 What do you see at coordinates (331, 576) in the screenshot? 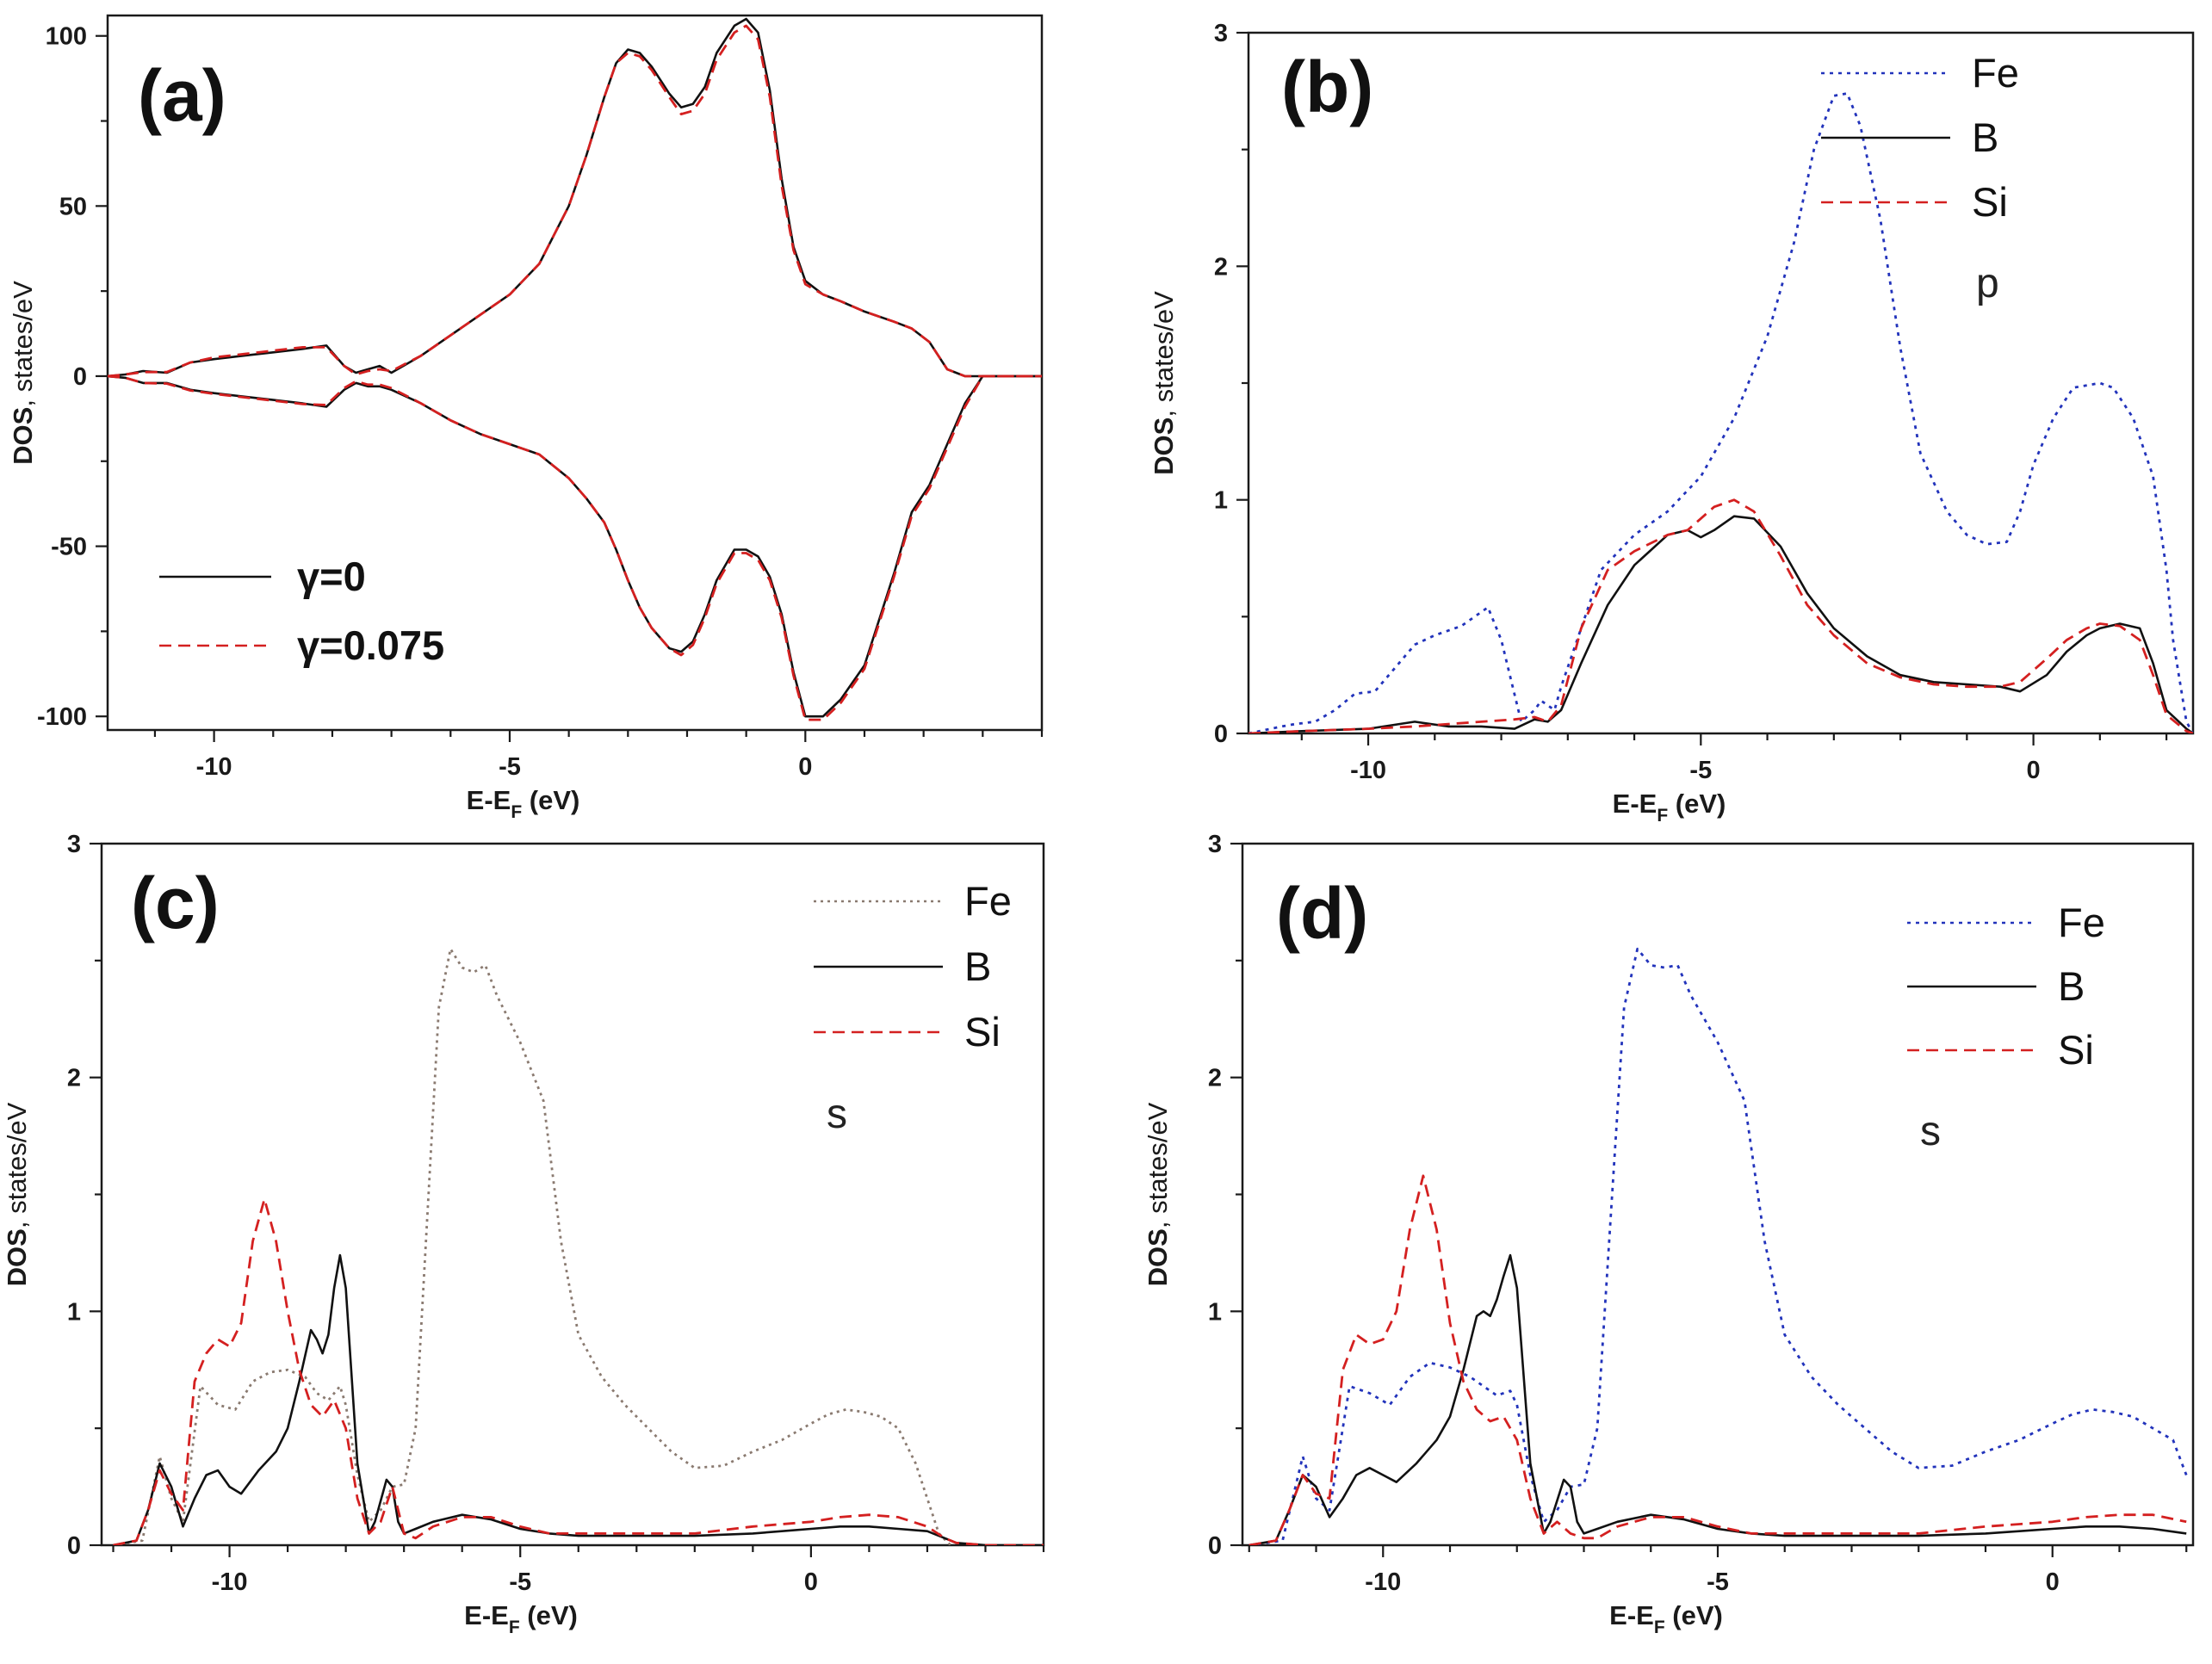
I see `legend-label: γ=0` at bounding box center [331, 576].